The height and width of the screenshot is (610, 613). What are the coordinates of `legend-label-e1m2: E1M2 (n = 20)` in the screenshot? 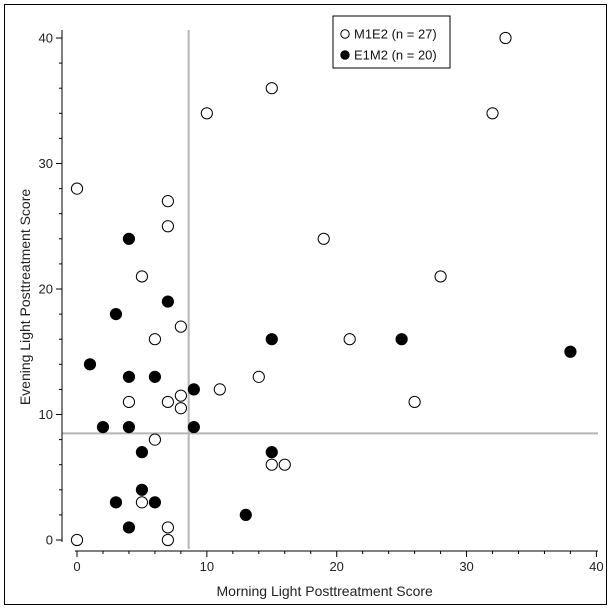 It's located at (395, 55).